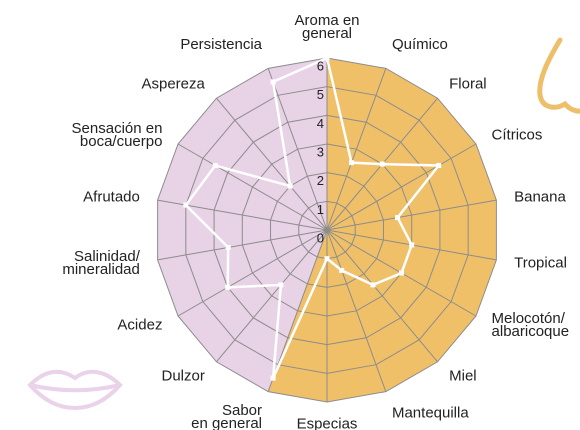  I want to click on category-label: Cítricos, so click(517, 135).